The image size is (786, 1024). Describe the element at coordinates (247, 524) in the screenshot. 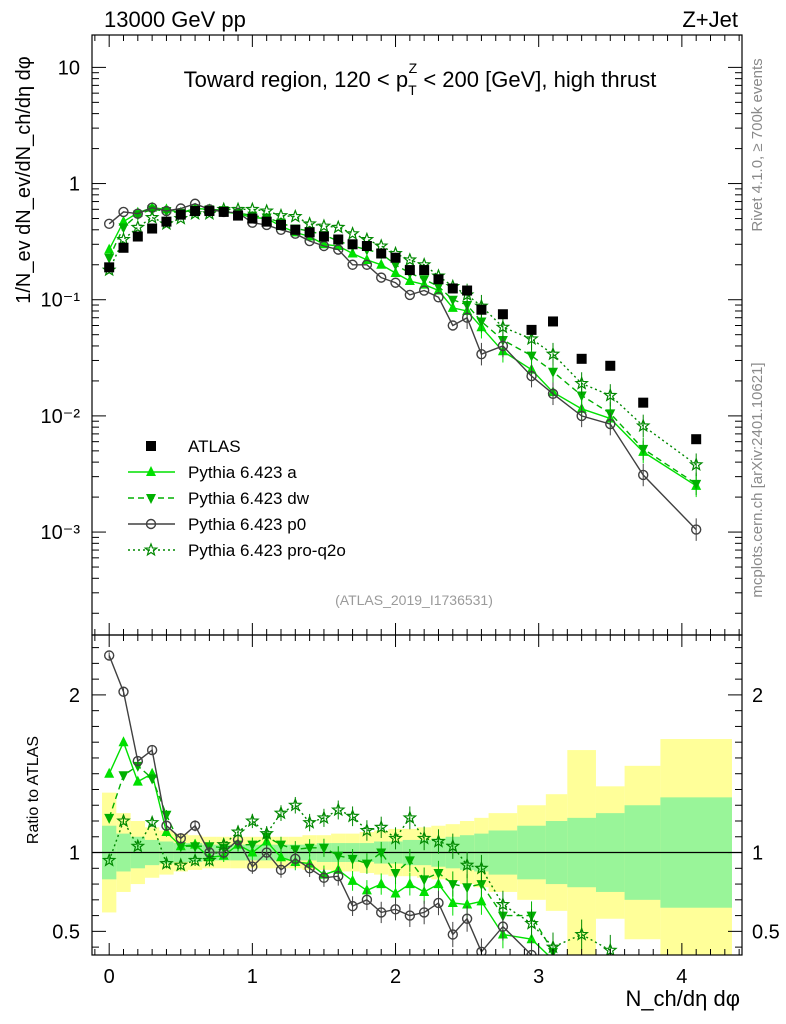

I see `legend-label: Pythia 6.423 p0` at that location.